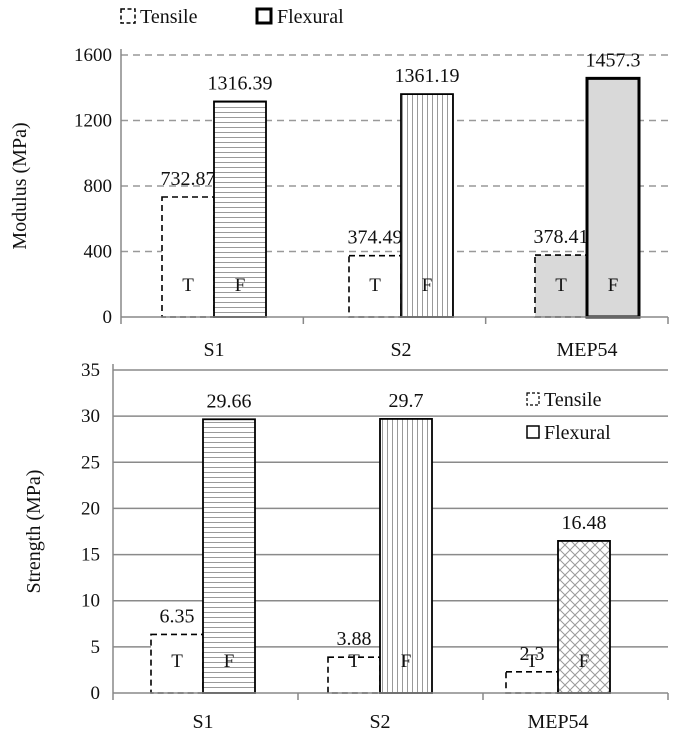  I want to click on y-tick-label: 1200, so click(93, 121).